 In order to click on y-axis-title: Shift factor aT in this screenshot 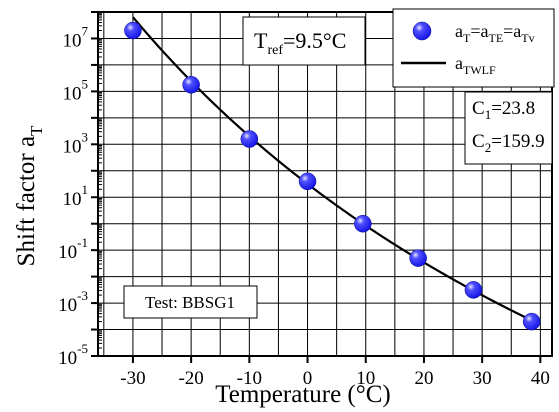, I will do `click(29, 196)`.